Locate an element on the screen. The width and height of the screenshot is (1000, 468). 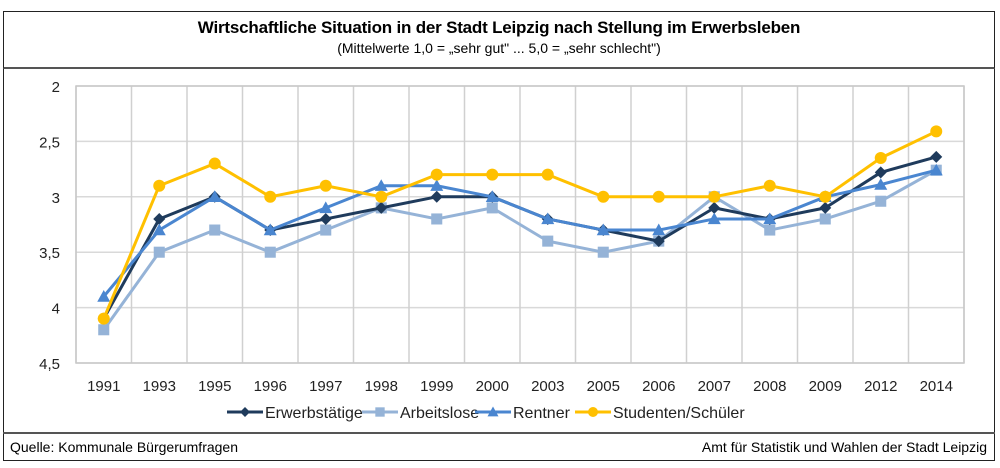
x-tick-label: 1995 is located at coordinates (214, 386).